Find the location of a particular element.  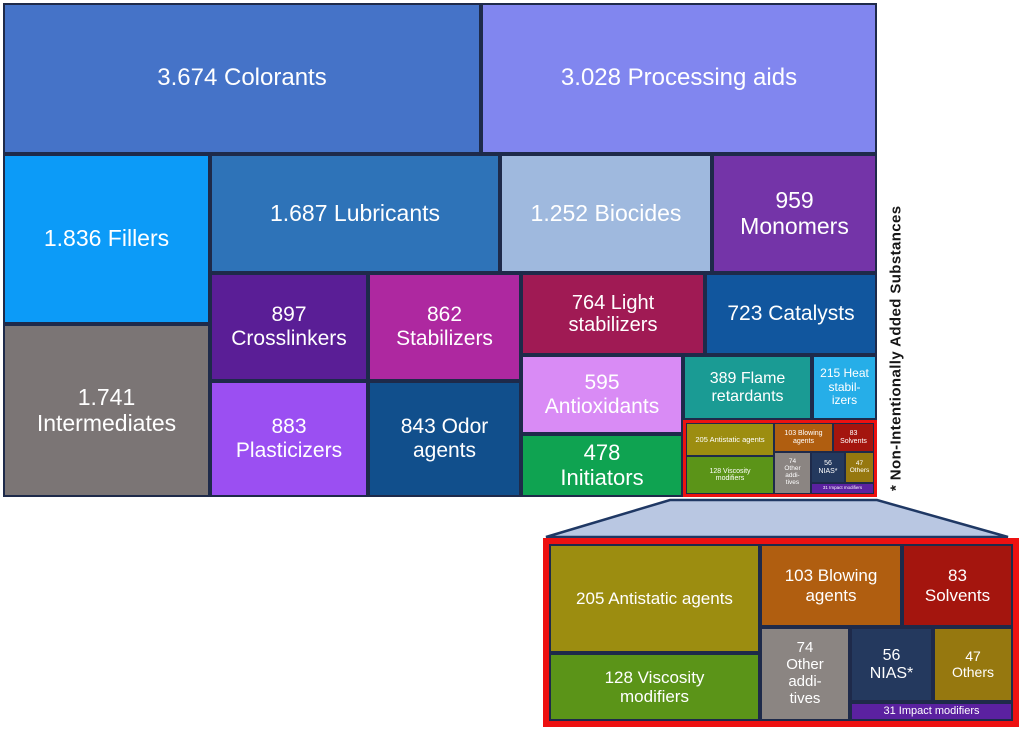

treemap-cell-processing-aids: 3.028 Processing aids is located at coordinates (679, 78).